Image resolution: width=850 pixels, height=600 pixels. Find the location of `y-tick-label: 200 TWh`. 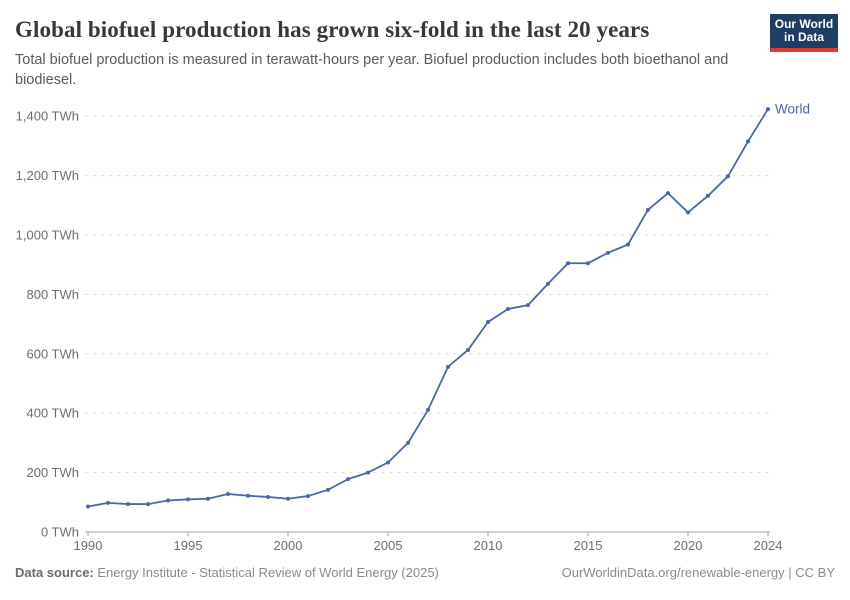

y-tick-label: 200 TWh is located at coordinates (52, 472).